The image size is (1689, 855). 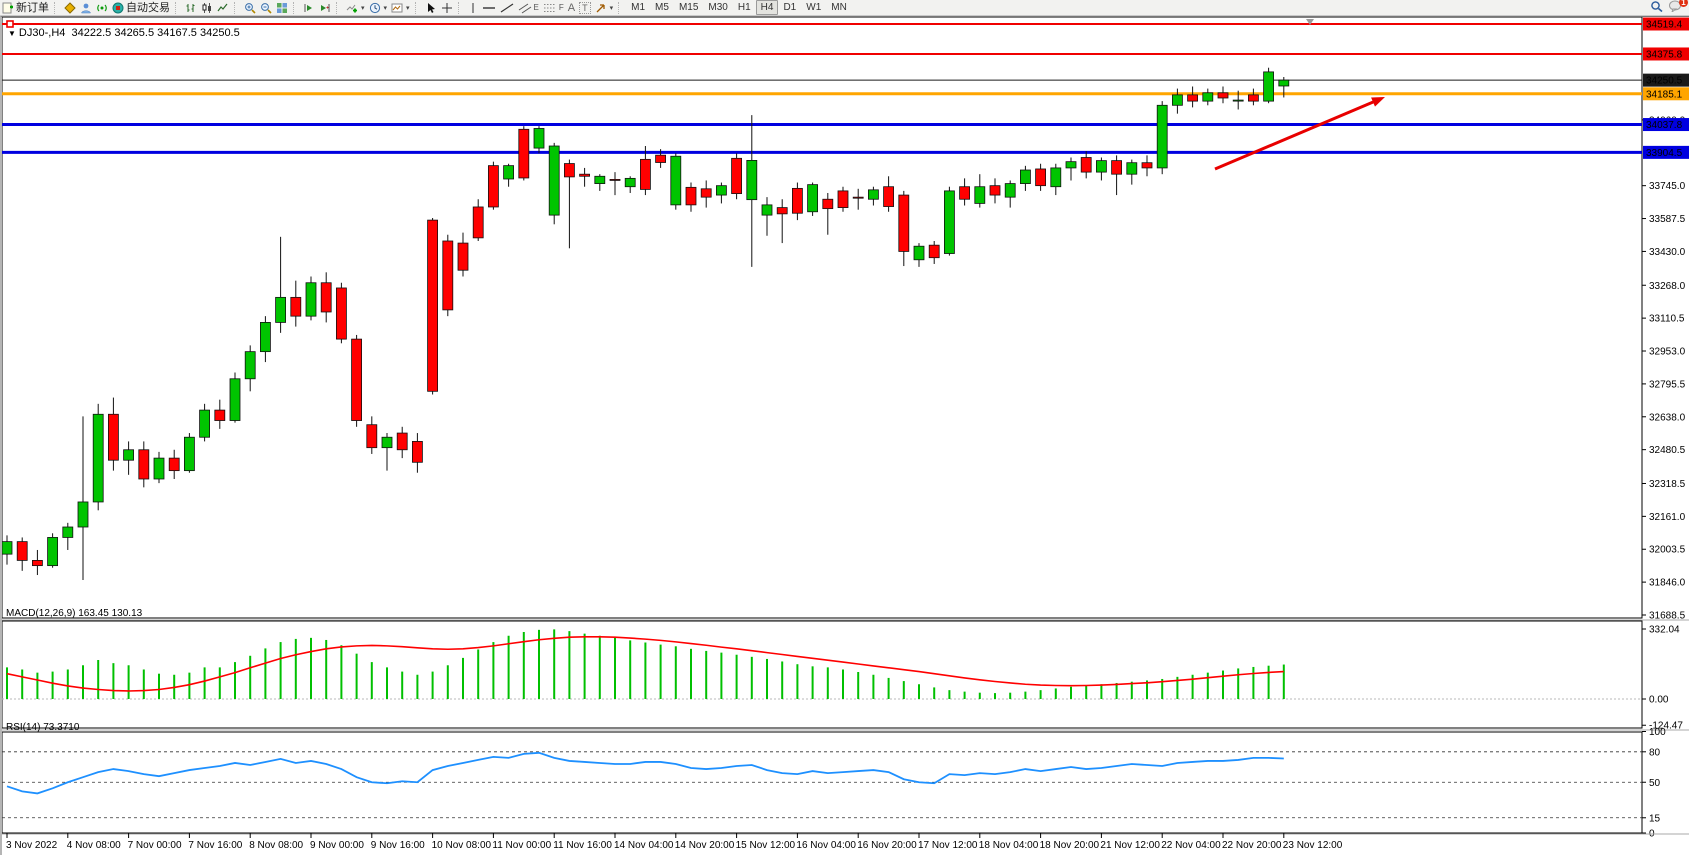 I want to click on expert-advisors-button, so click(x=102, y=8).